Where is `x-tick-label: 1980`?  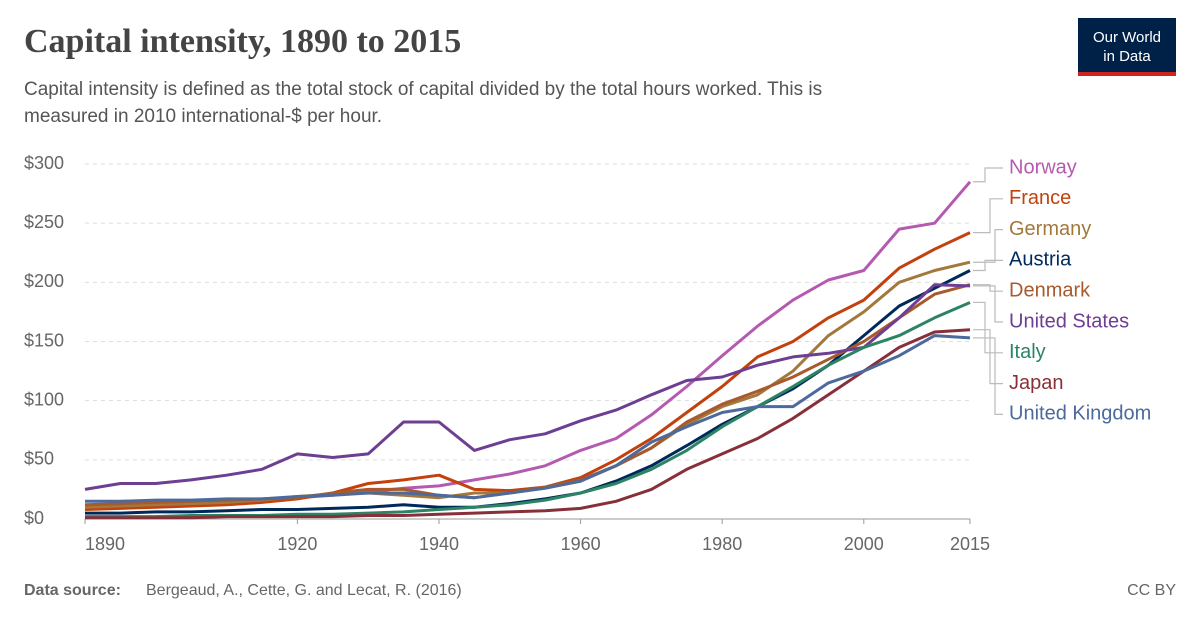
x-tick-label: 1980 is located at coordinates (722, 544).